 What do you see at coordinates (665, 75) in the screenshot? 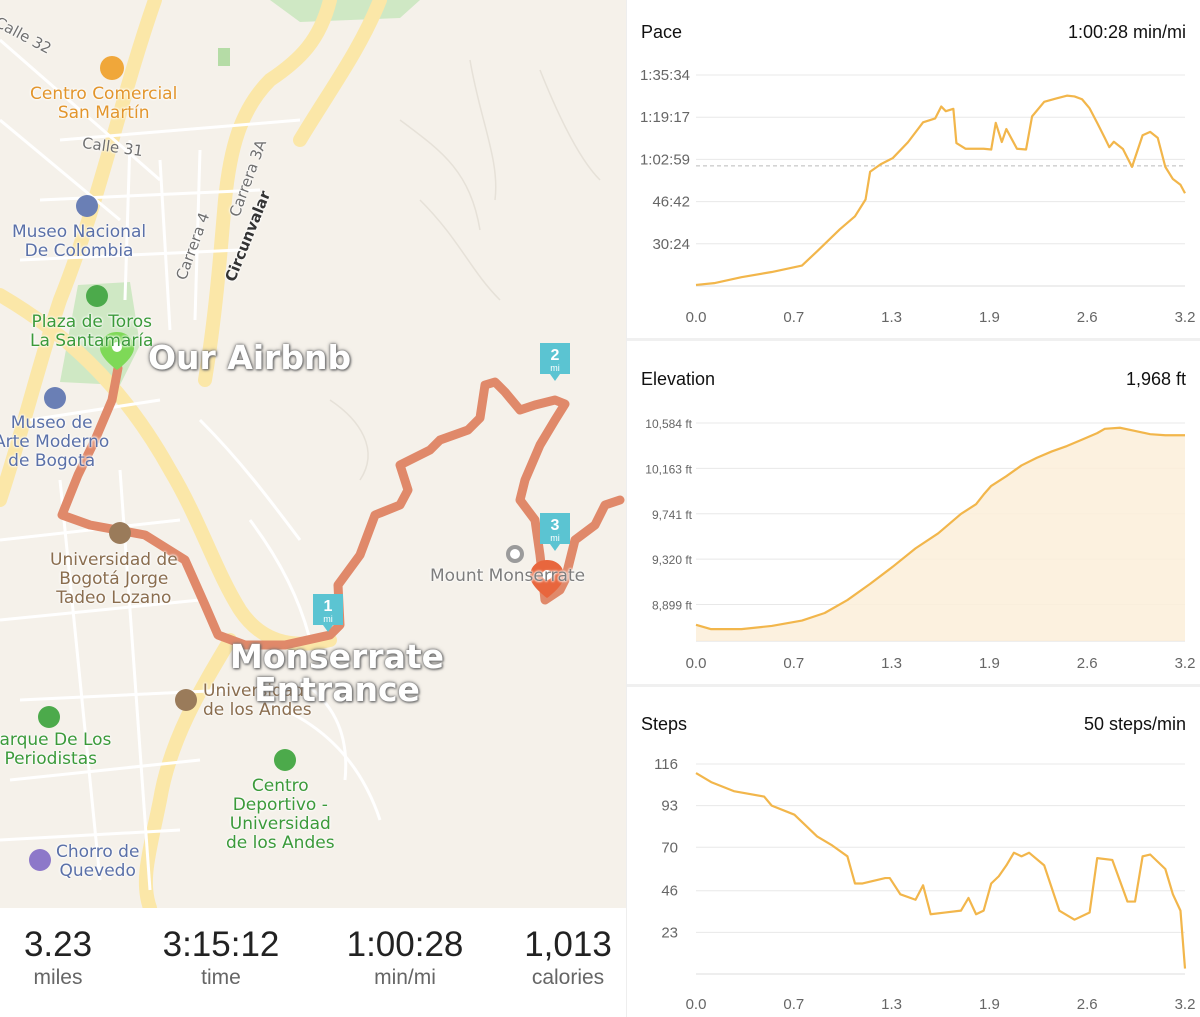
I see `y-tick-label: 1:35:34` at bounding box center [665, 75].